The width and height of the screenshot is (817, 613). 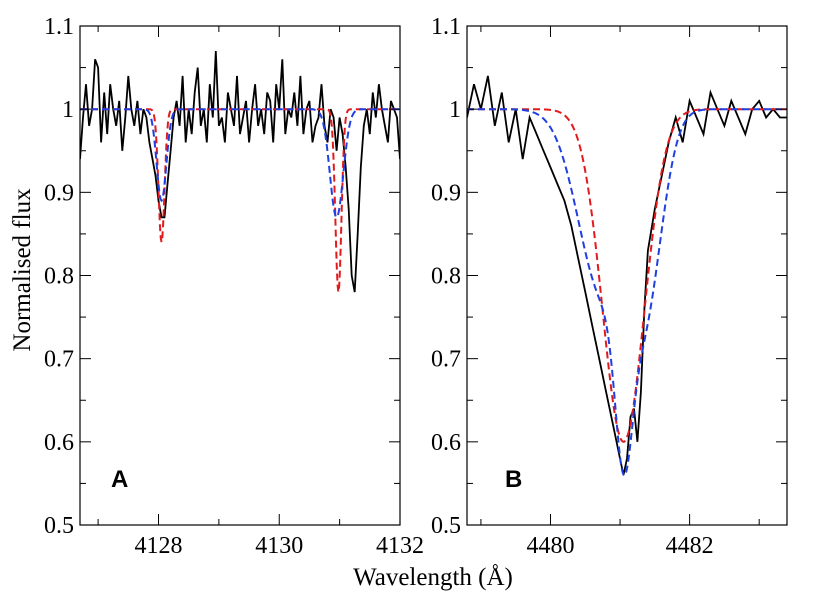 What do you see at coordinates (158, 546) in the screenshot?
I see `x-tick-label: 4128` at bounding box center [158, 546].